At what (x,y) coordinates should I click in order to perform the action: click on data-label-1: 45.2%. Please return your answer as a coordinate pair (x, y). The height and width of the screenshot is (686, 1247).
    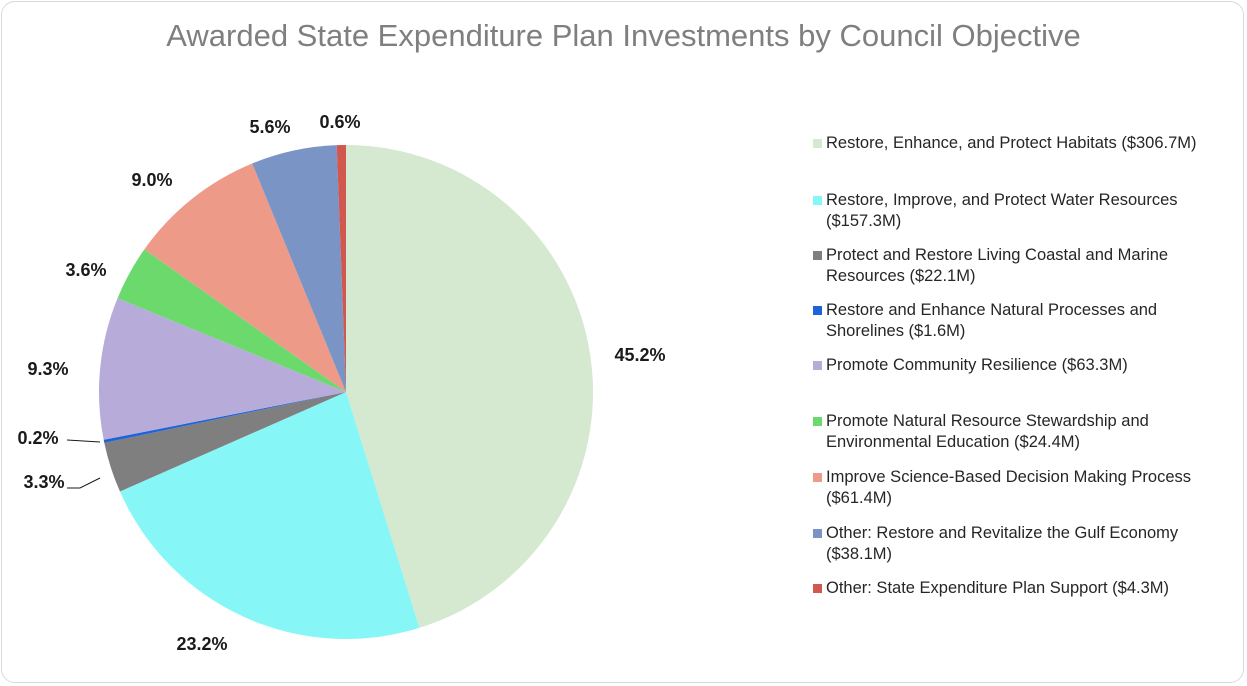
    Looking at the image, I should click on (639, 355).